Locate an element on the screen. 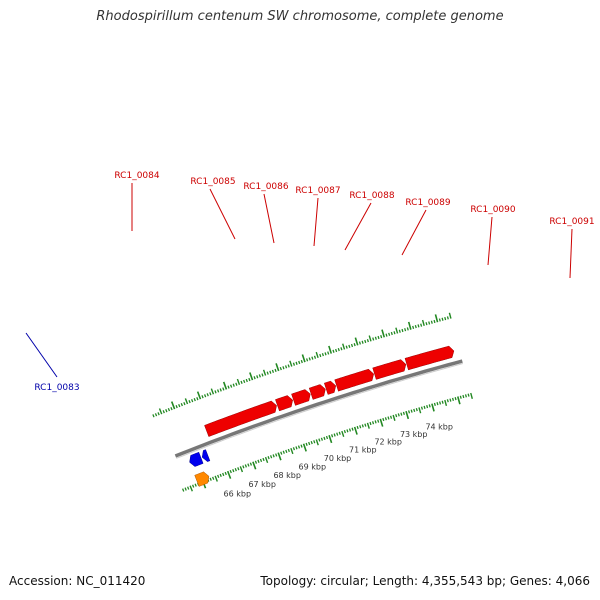  gene-label: RC1_0088 is located at coordinates (371, 196).